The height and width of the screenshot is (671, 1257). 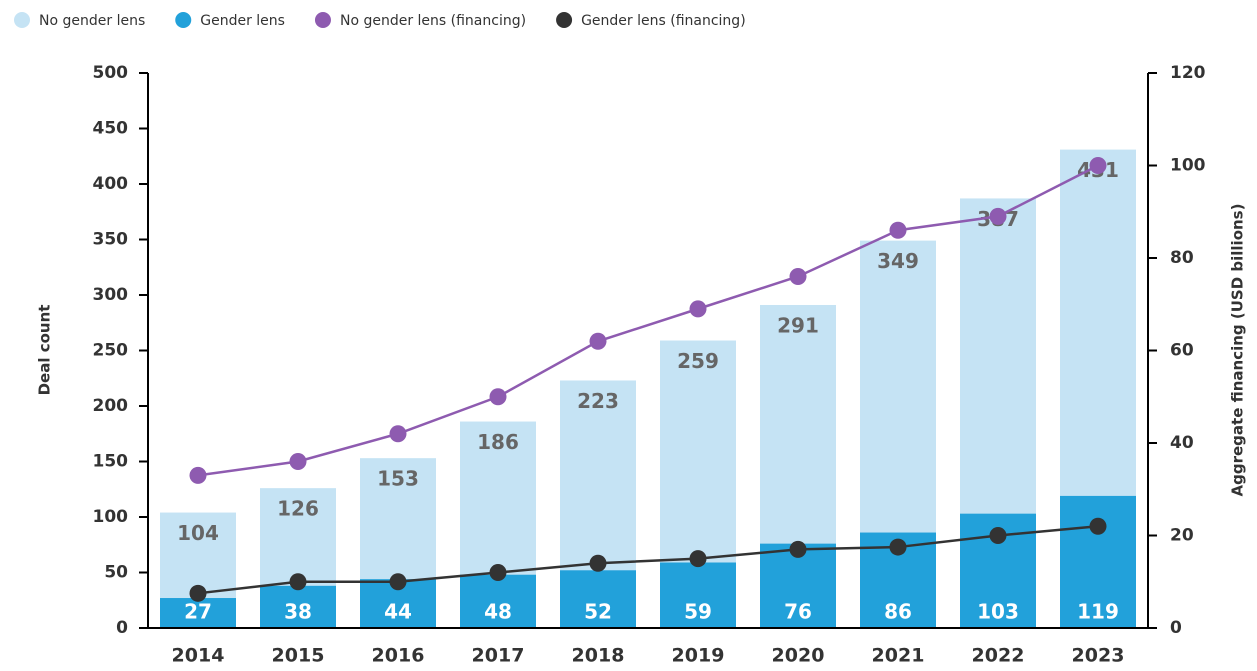 What do you see at coordinates (298, 612) in the screenshot?
I see `data-label: 38` at bounding box center [298, 612].